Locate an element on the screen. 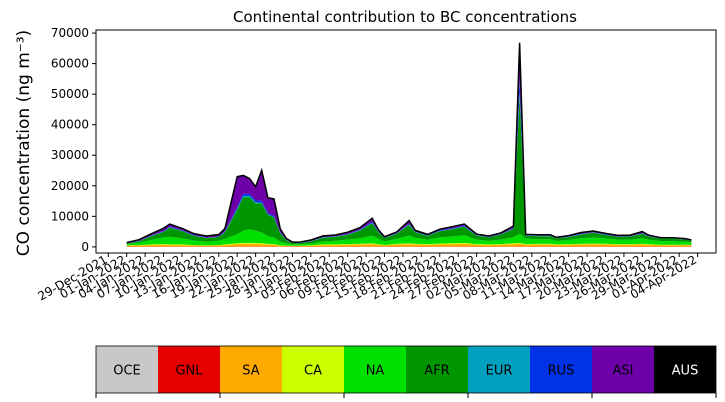 The height and width of the screenshot is (402, 725). area-series-na is located at coordinates (409, 237).